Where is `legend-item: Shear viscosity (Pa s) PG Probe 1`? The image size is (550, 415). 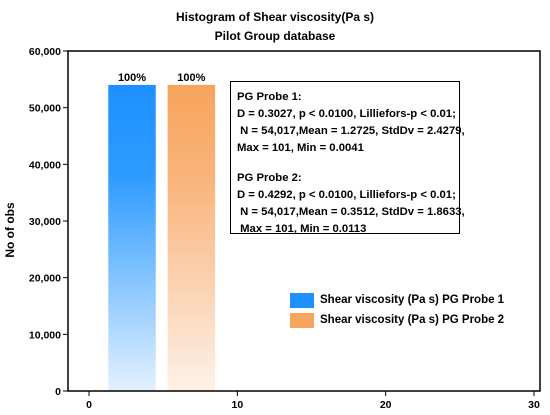
legend-item: Shear viscosity (Pa s) PG Probe 1 is located at coordinates (397, 300).